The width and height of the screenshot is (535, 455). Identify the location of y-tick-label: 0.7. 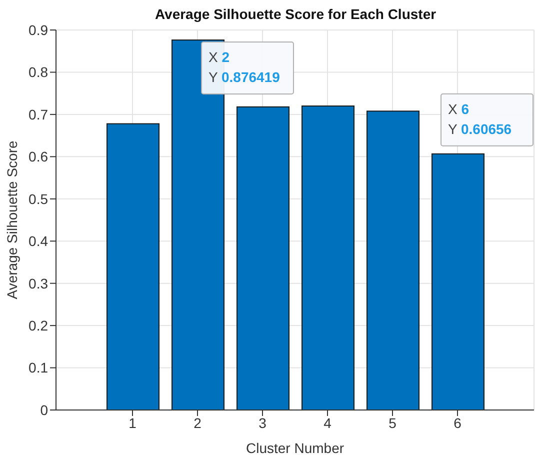
(38, 114).